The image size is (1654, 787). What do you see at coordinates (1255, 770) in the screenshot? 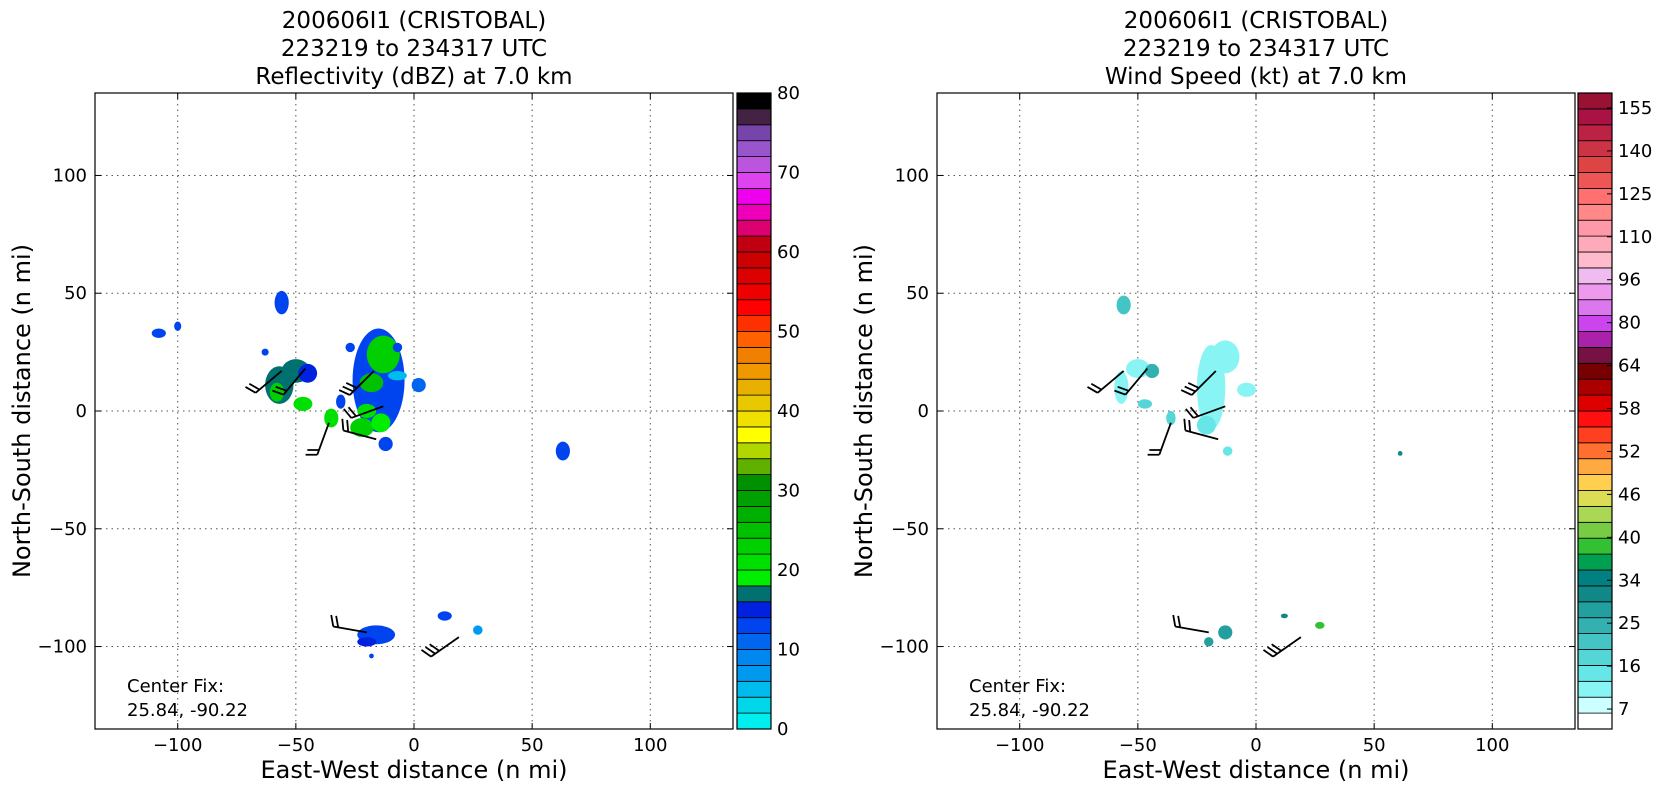
I see `x-axis-label: East-West distance (n mi)` at bounding box center [1255, 770].